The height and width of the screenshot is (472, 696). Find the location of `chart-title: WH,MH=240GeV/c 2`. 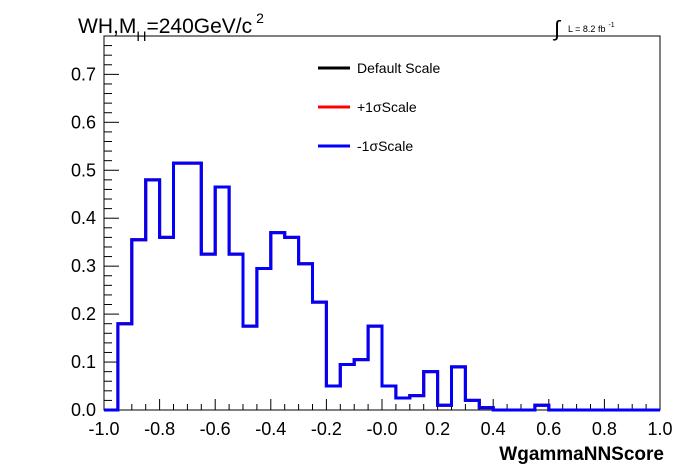

chart-title: WH,MH=240GeV/c 2 is located at coordinates (171, 27).